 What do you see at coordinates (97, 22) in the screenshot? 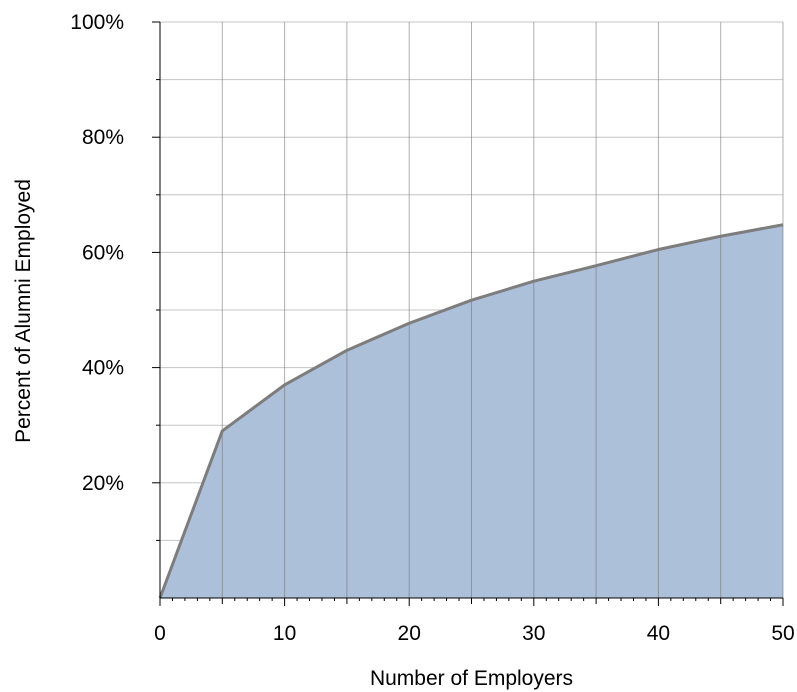
I see `y-tick-label: 100%` at bounding box center [97, 22].